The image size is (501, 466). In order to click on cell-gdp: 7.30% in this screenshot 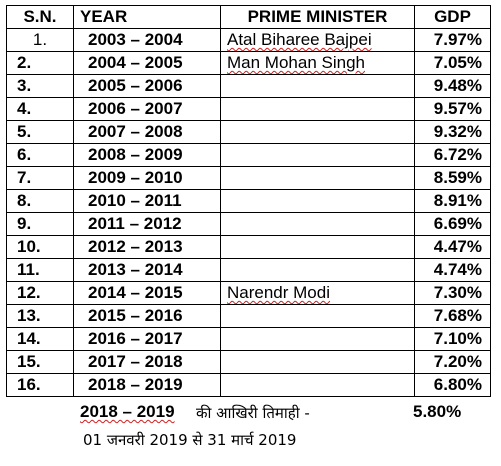, I will do `click(452, 293)`.